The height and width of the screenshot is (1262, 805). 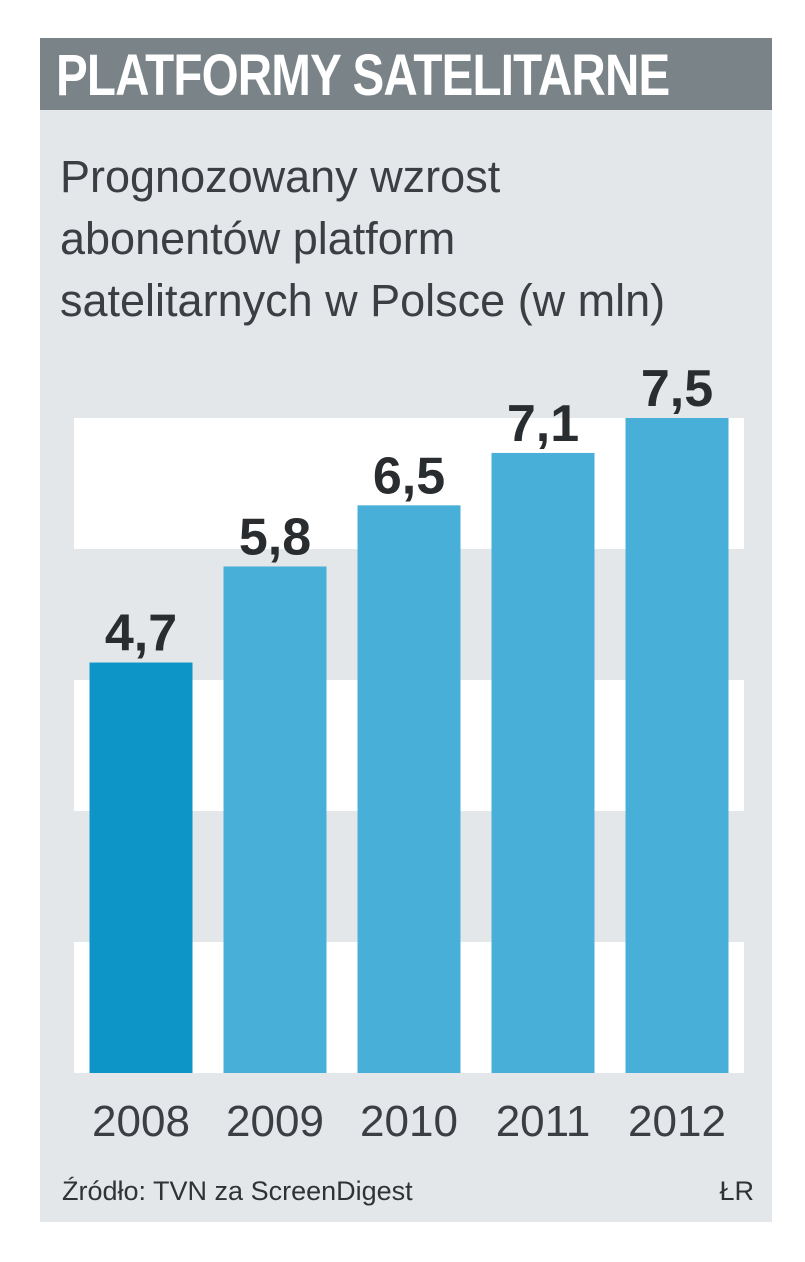 I want to click on source-note: Źródło: TVN za ScreenDigest, so click(x=237, y=1191).